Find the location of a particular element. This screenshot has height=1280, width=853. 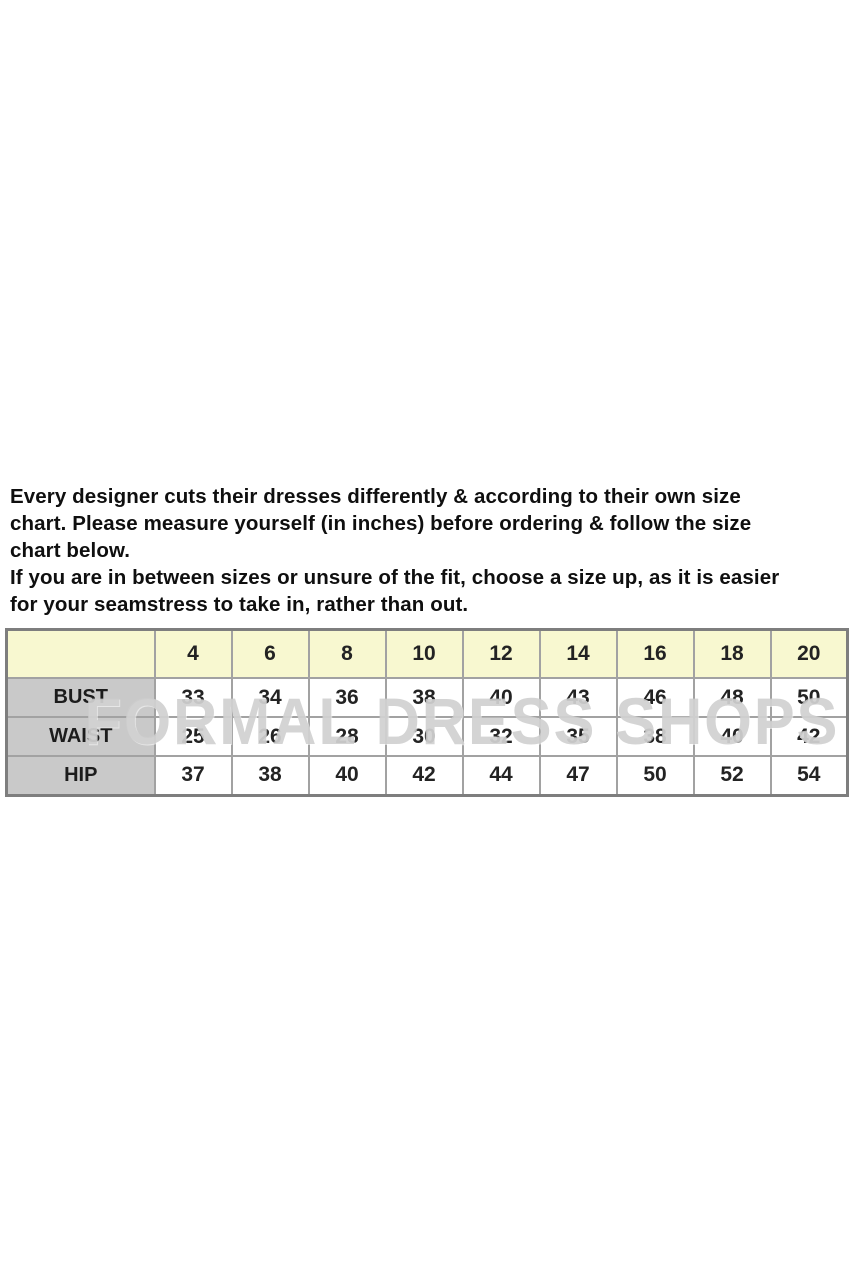

size-header-row: 4 6 8 10 12 14 16 18 20 is located at coordinates (427, 653).